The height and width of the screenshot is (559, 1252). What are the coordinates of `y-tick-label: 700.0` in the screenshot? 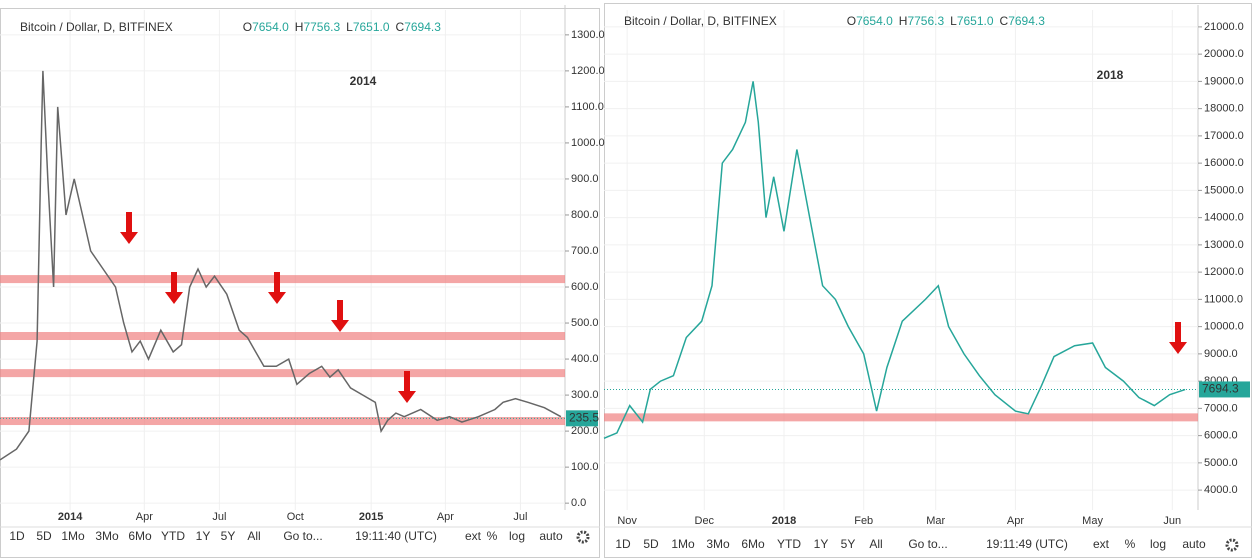 It's located at (585, 251).